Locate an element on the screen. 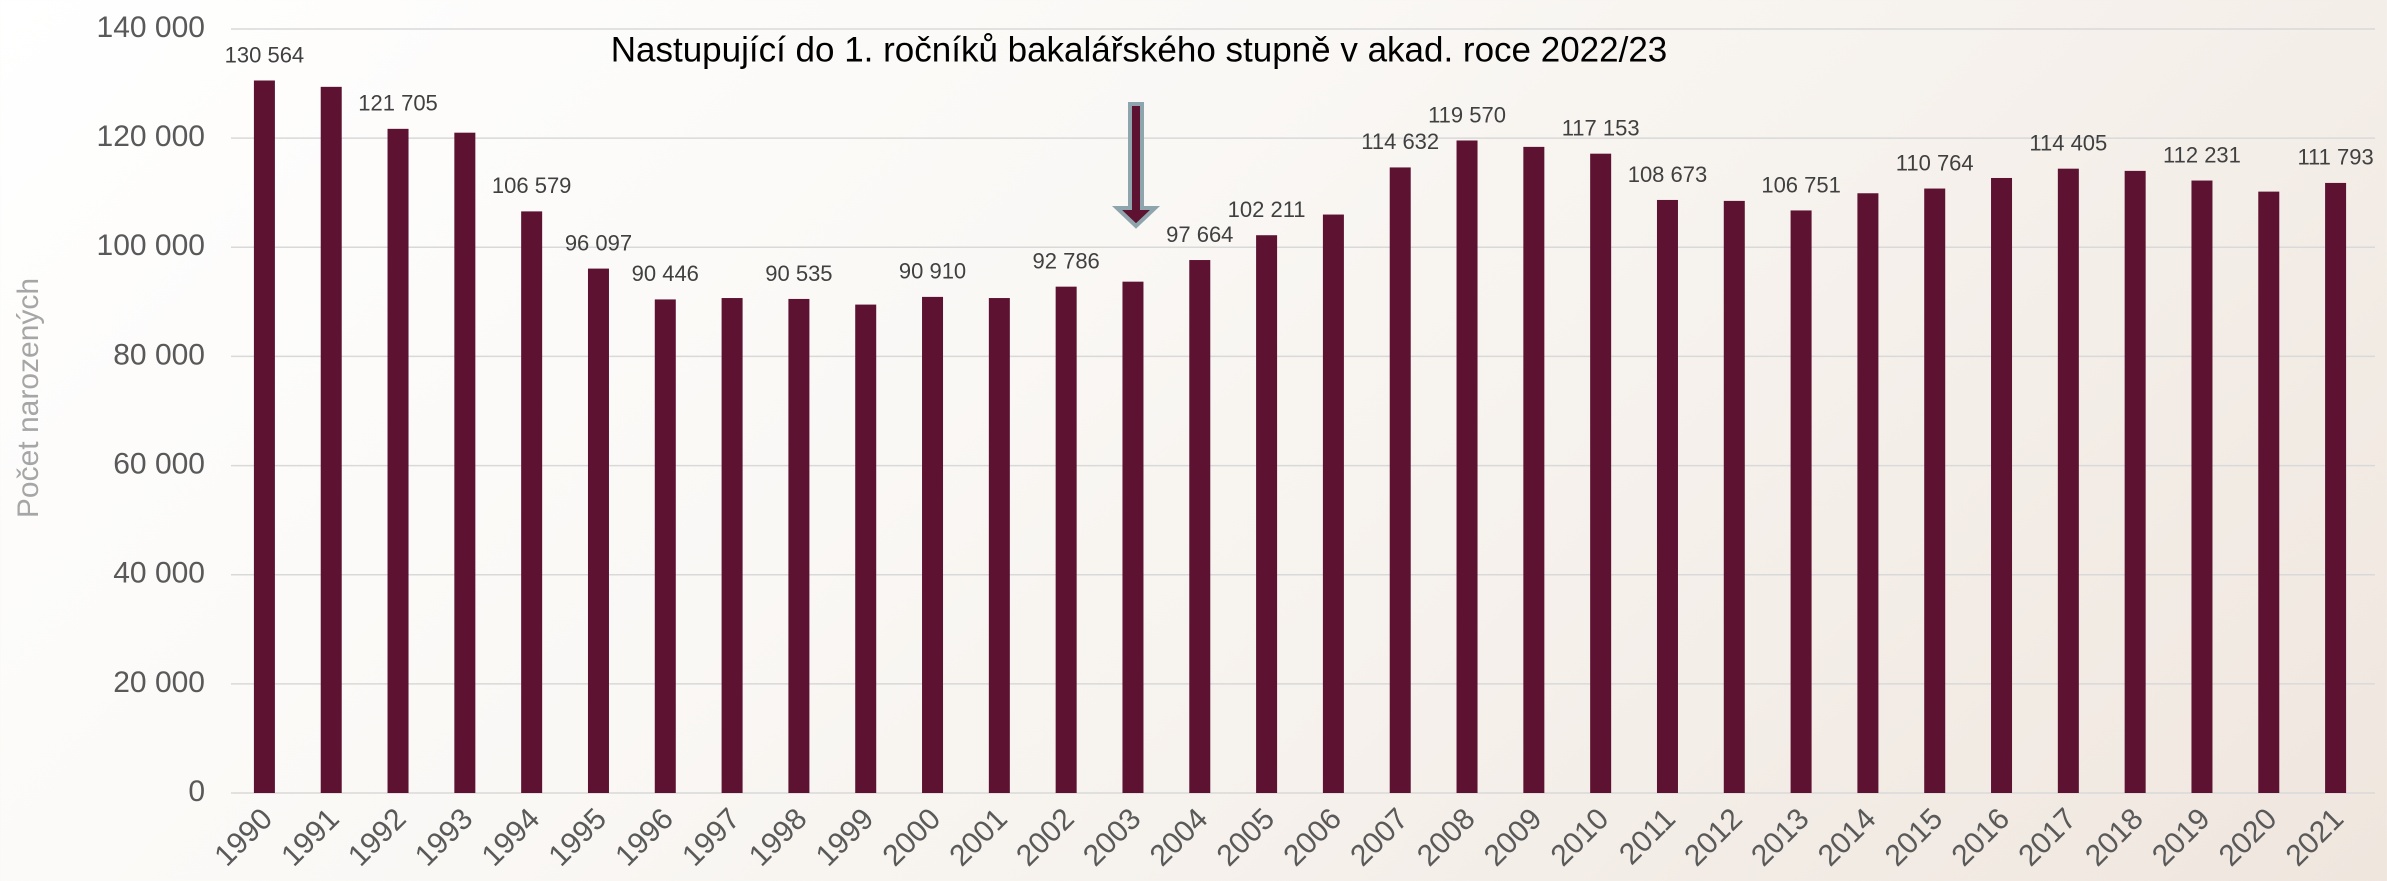 This screenshot has height=881, width=2387. x-tick-label: 1992 is located at coordinates (377, 837).